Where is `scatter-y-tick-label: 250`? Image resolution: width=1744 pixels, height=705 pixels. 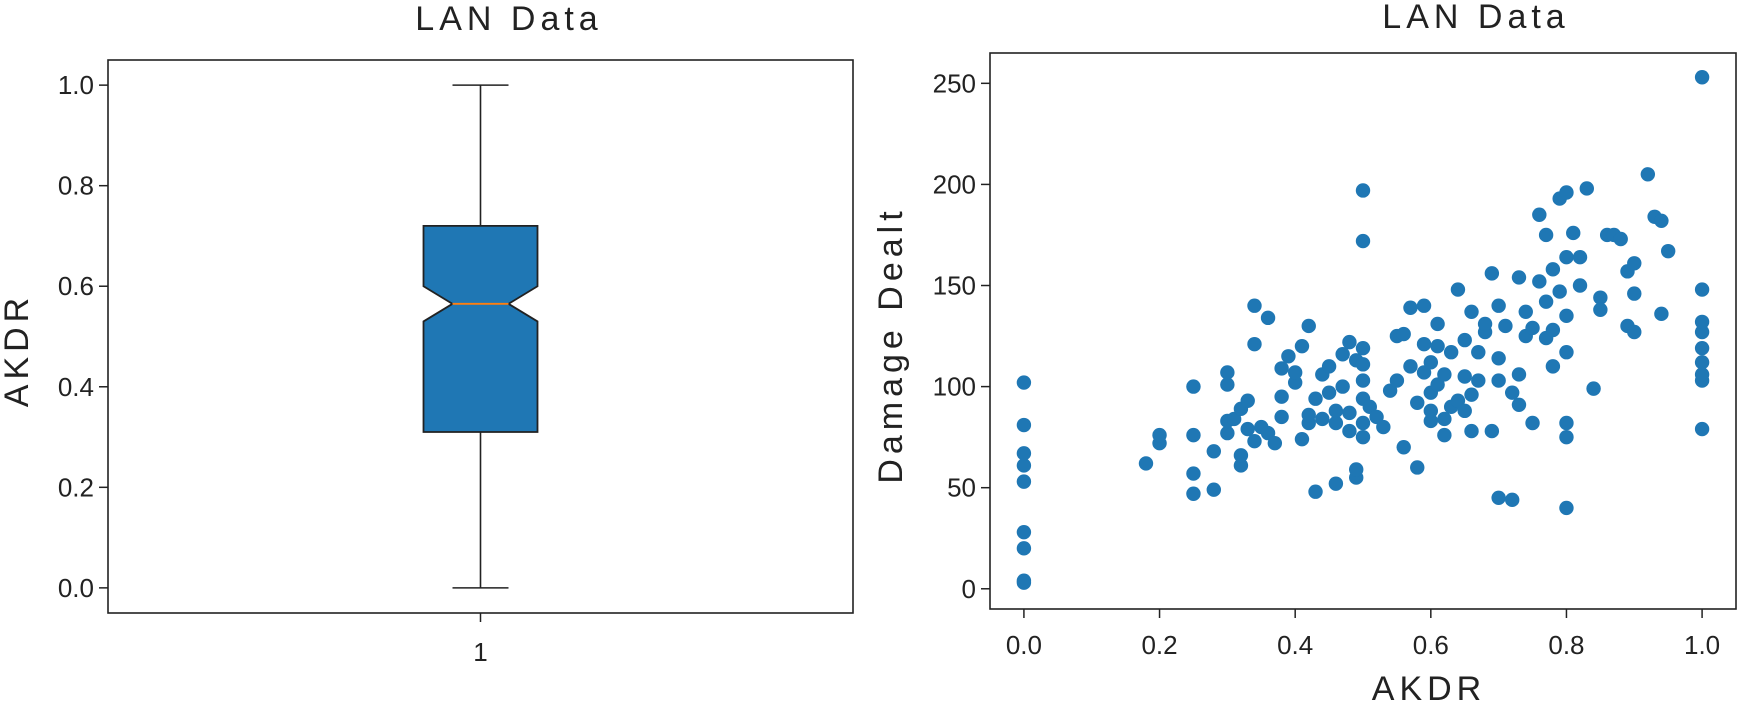 scatter-y-tick-label: 250 is located at coordinates (954, 83).